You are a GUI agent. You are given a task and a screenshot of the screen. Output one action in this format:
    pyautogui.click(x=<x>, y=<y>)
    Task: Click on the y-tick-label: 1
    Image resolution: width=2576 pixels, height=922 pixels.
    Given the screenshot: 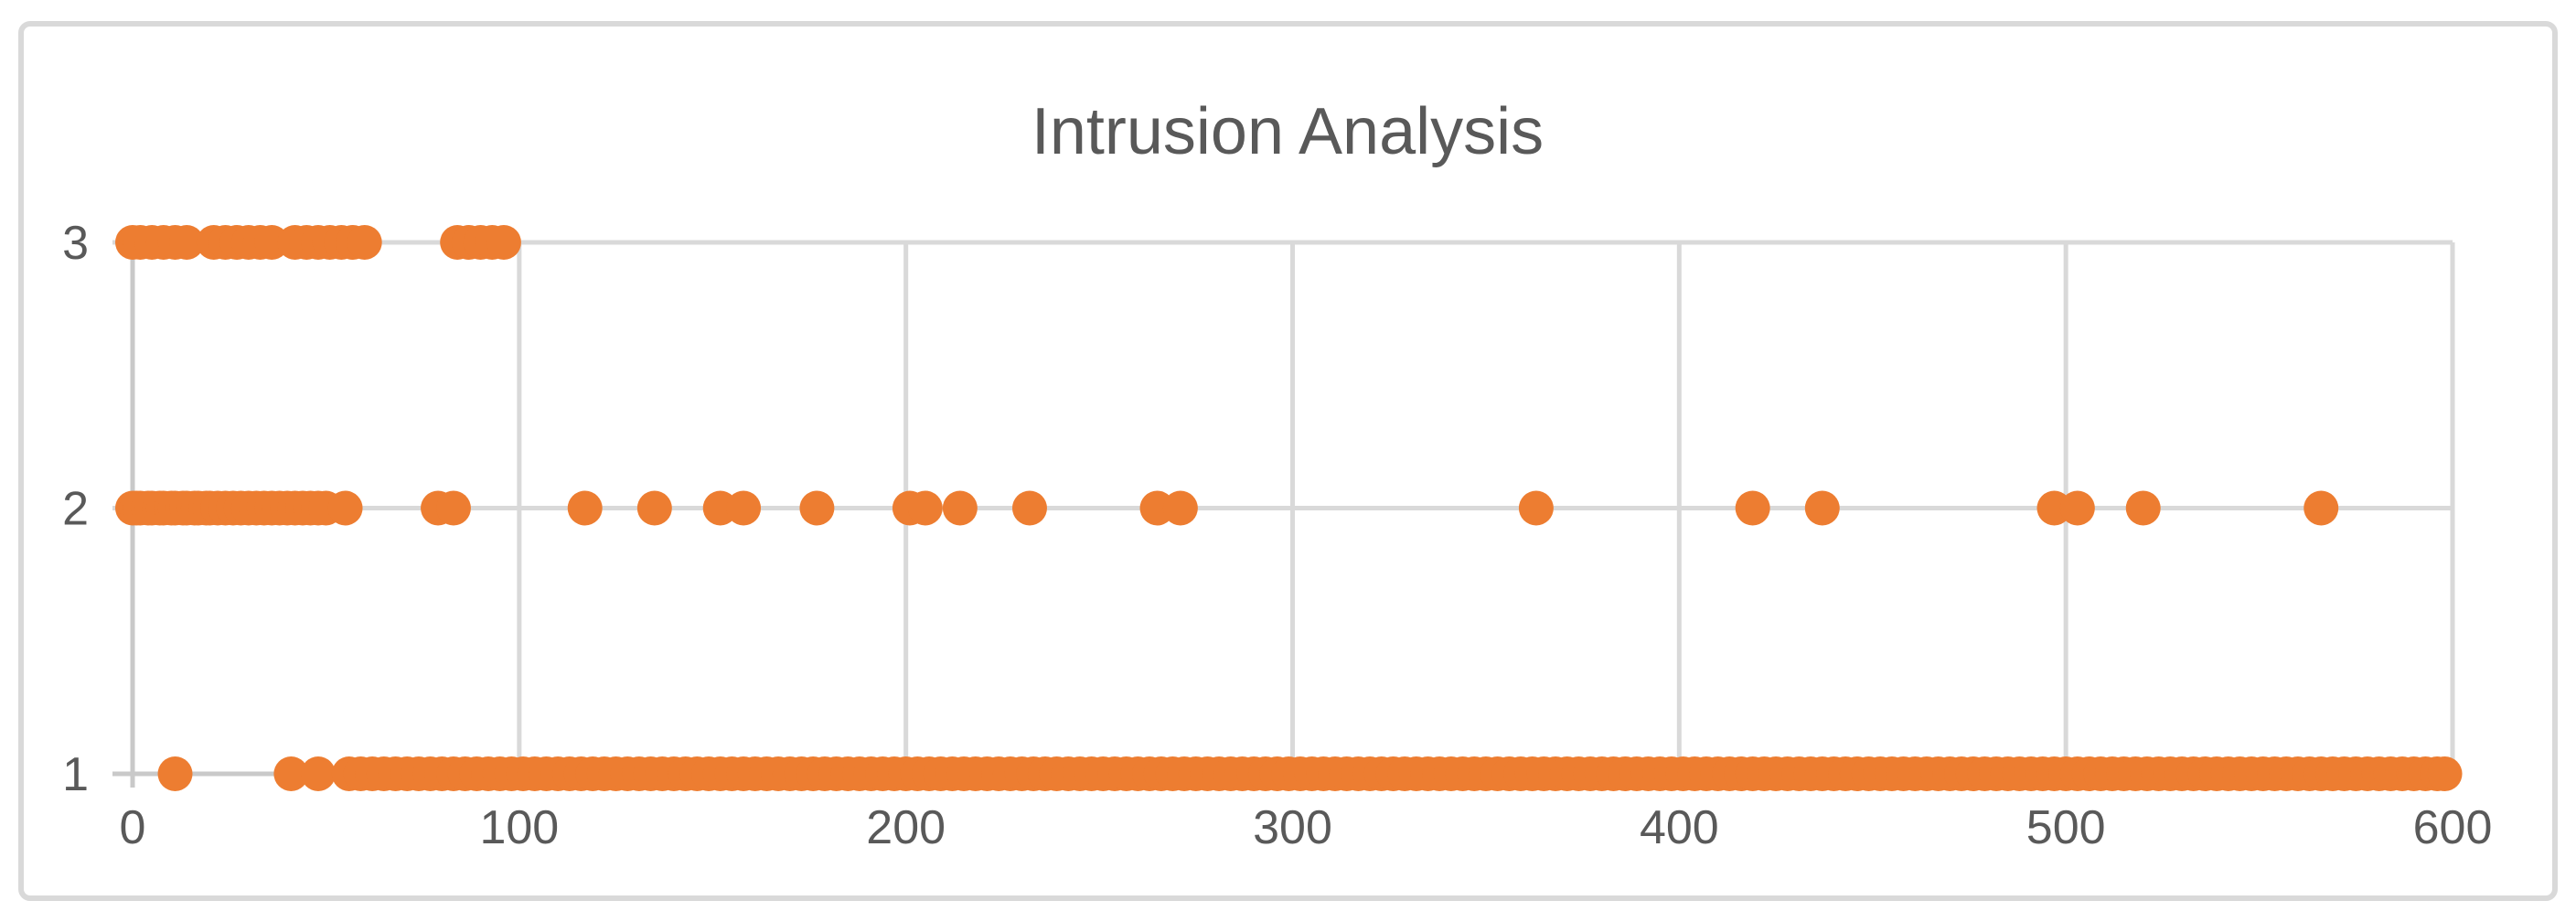 What is the action you would take?
    pyautogui.click(x=75, y=774)
    